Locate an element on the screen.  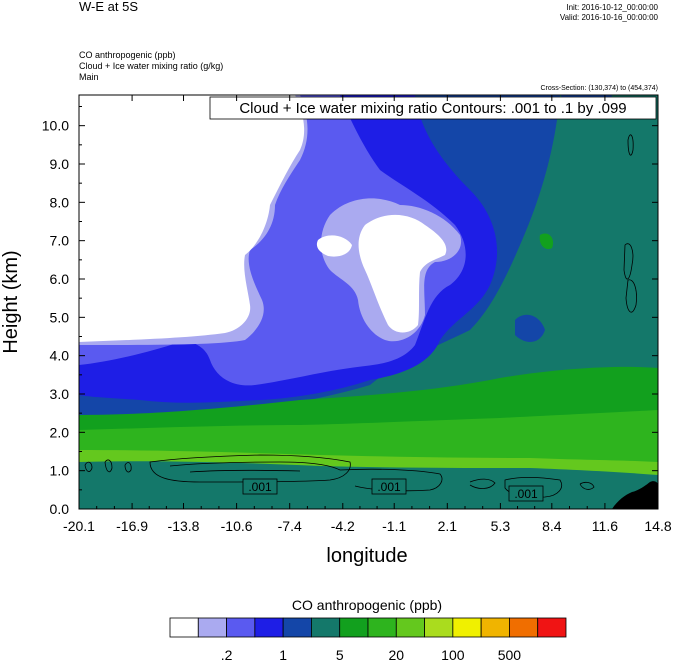
x-tick-label: -4.2 is located at coordinates (343, 526).